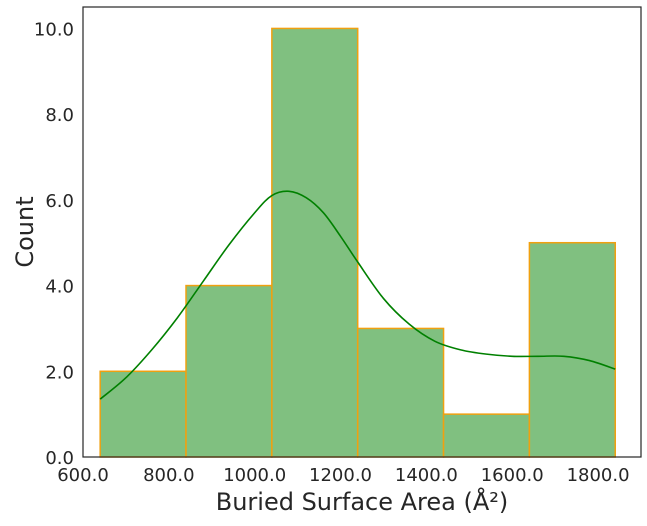 This screenshot has height=526, width=647. I want to click on y-tick-label: 8.0, so click(59, 115).